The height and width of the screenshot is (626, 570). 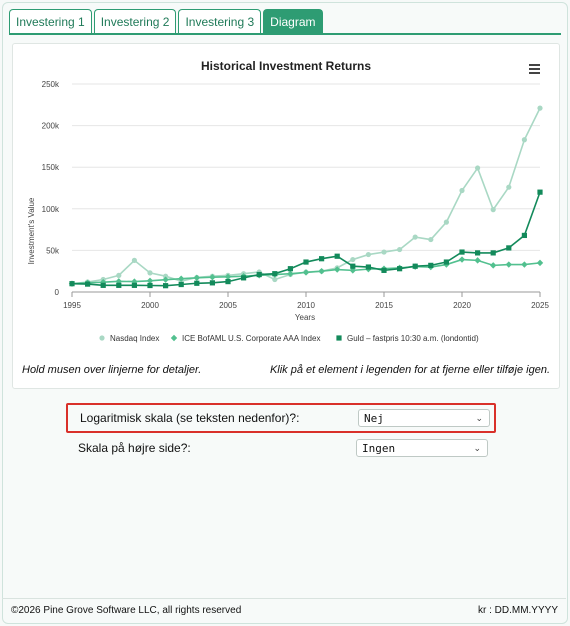 What do you see at coordinates (134, 338) in the screenshot?
I see `legend-label: Nasdaq Index` at bounding box center [134, 338].